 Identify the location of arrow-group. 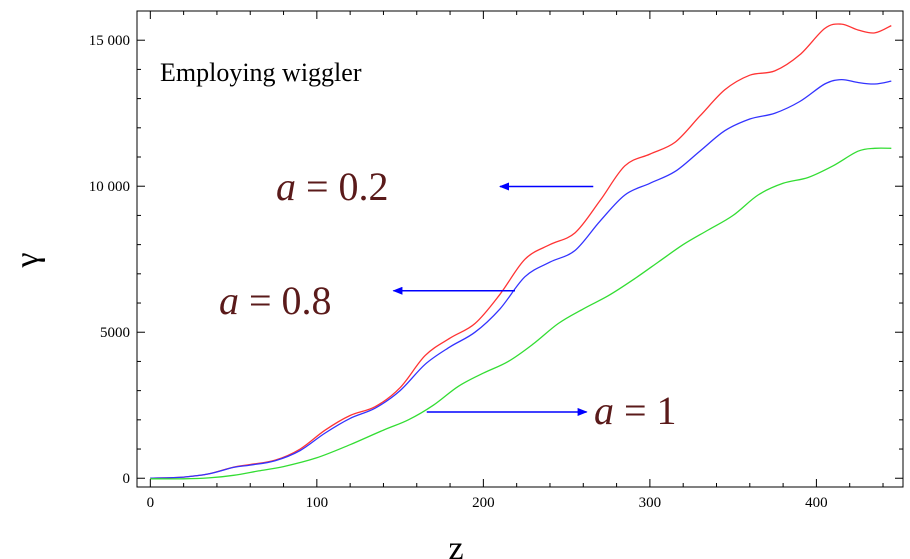
(493, 299).